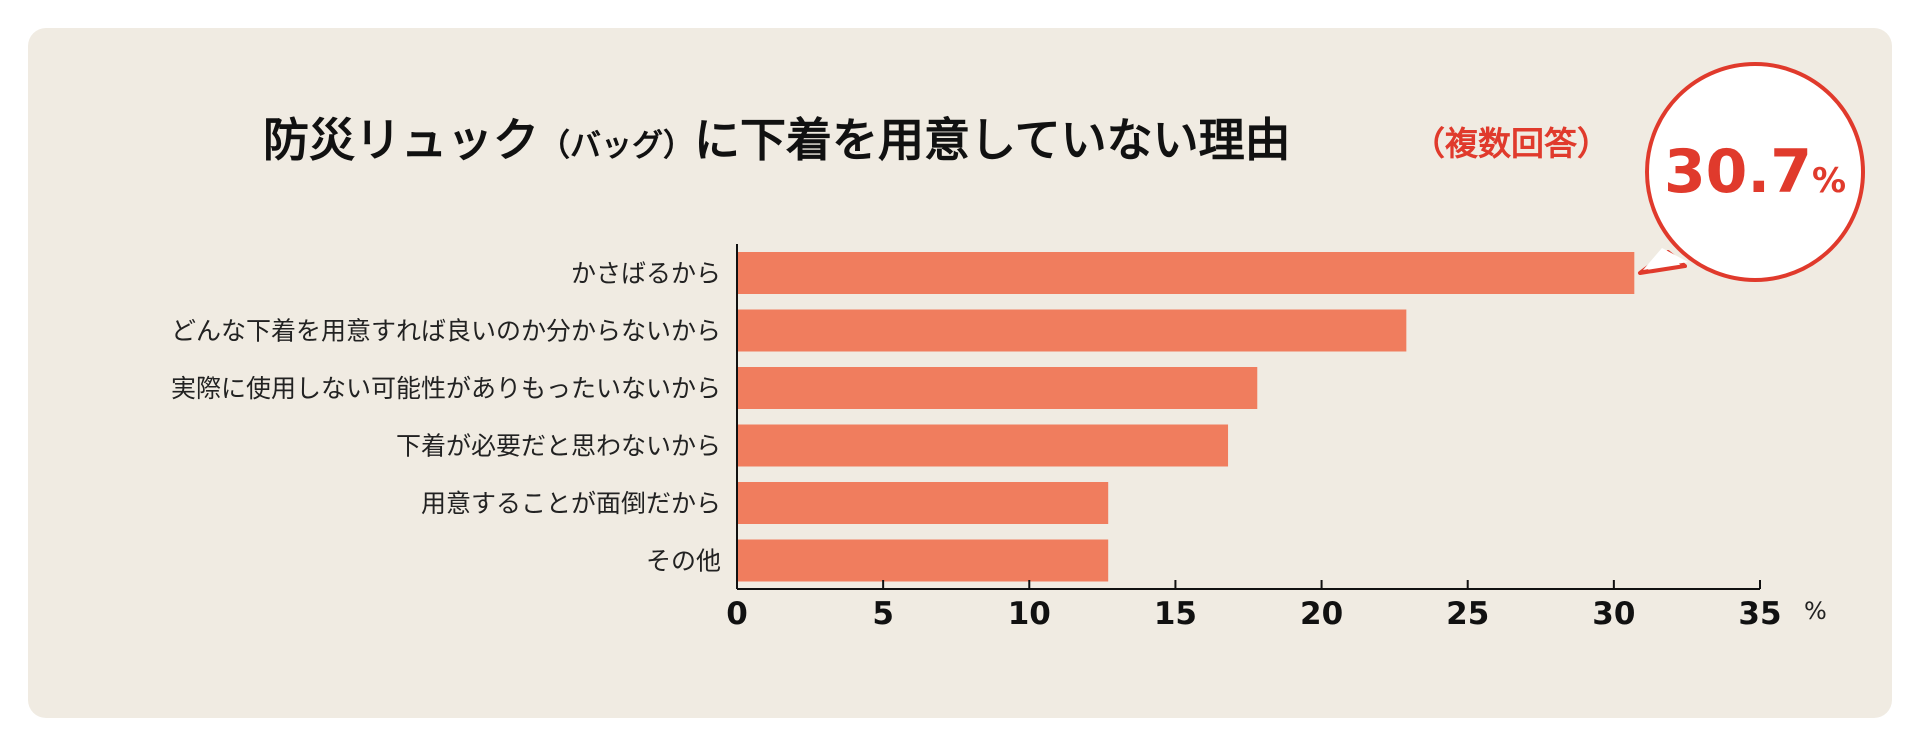 This screenshot has width=1920, height=747. I want to click on chart-subtitle: （複数回答）, so click(1511, 143).